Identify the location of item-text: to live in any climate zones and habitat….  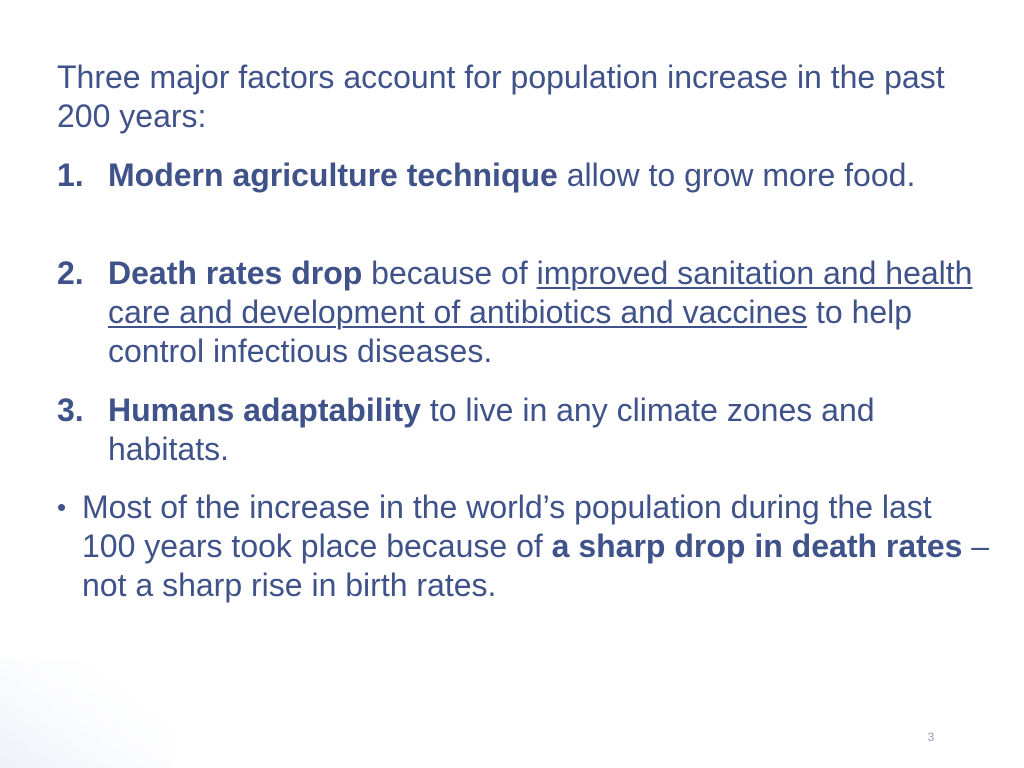
(491, 429).